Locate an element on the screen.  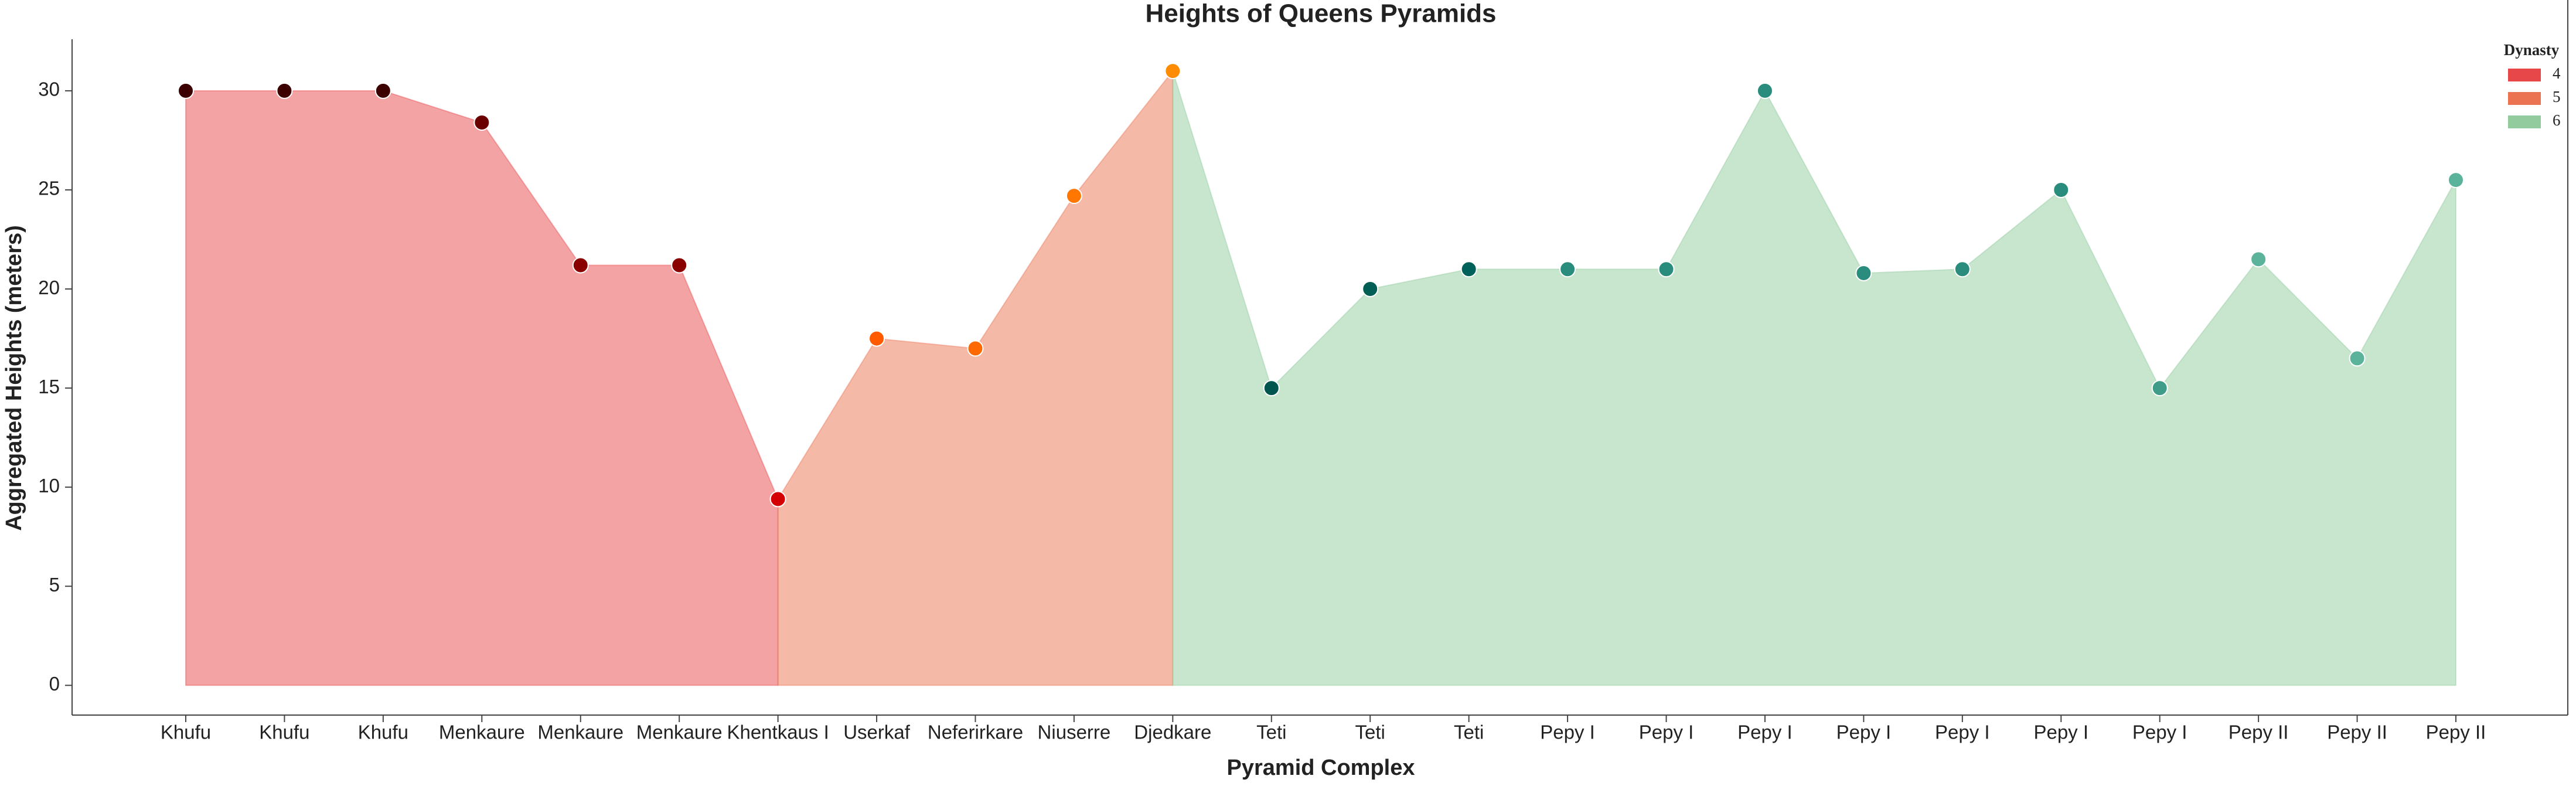
y-tick-label: 30 is located at coordinates (49, 89).